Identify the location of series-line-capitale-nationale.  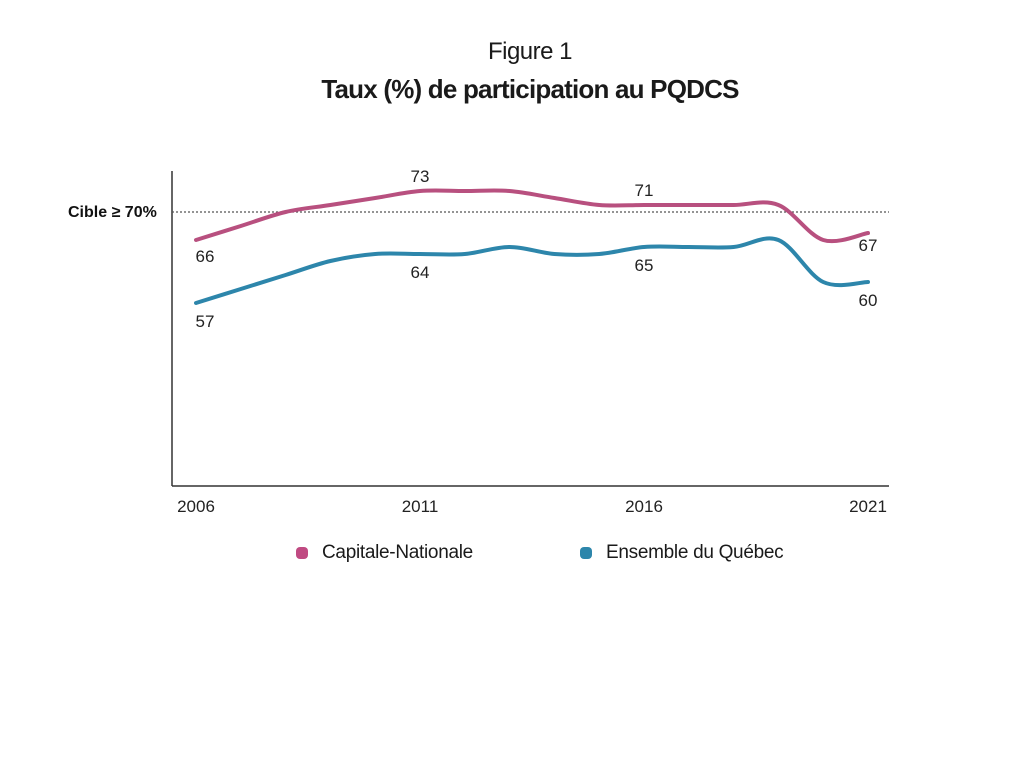
(532, 216).